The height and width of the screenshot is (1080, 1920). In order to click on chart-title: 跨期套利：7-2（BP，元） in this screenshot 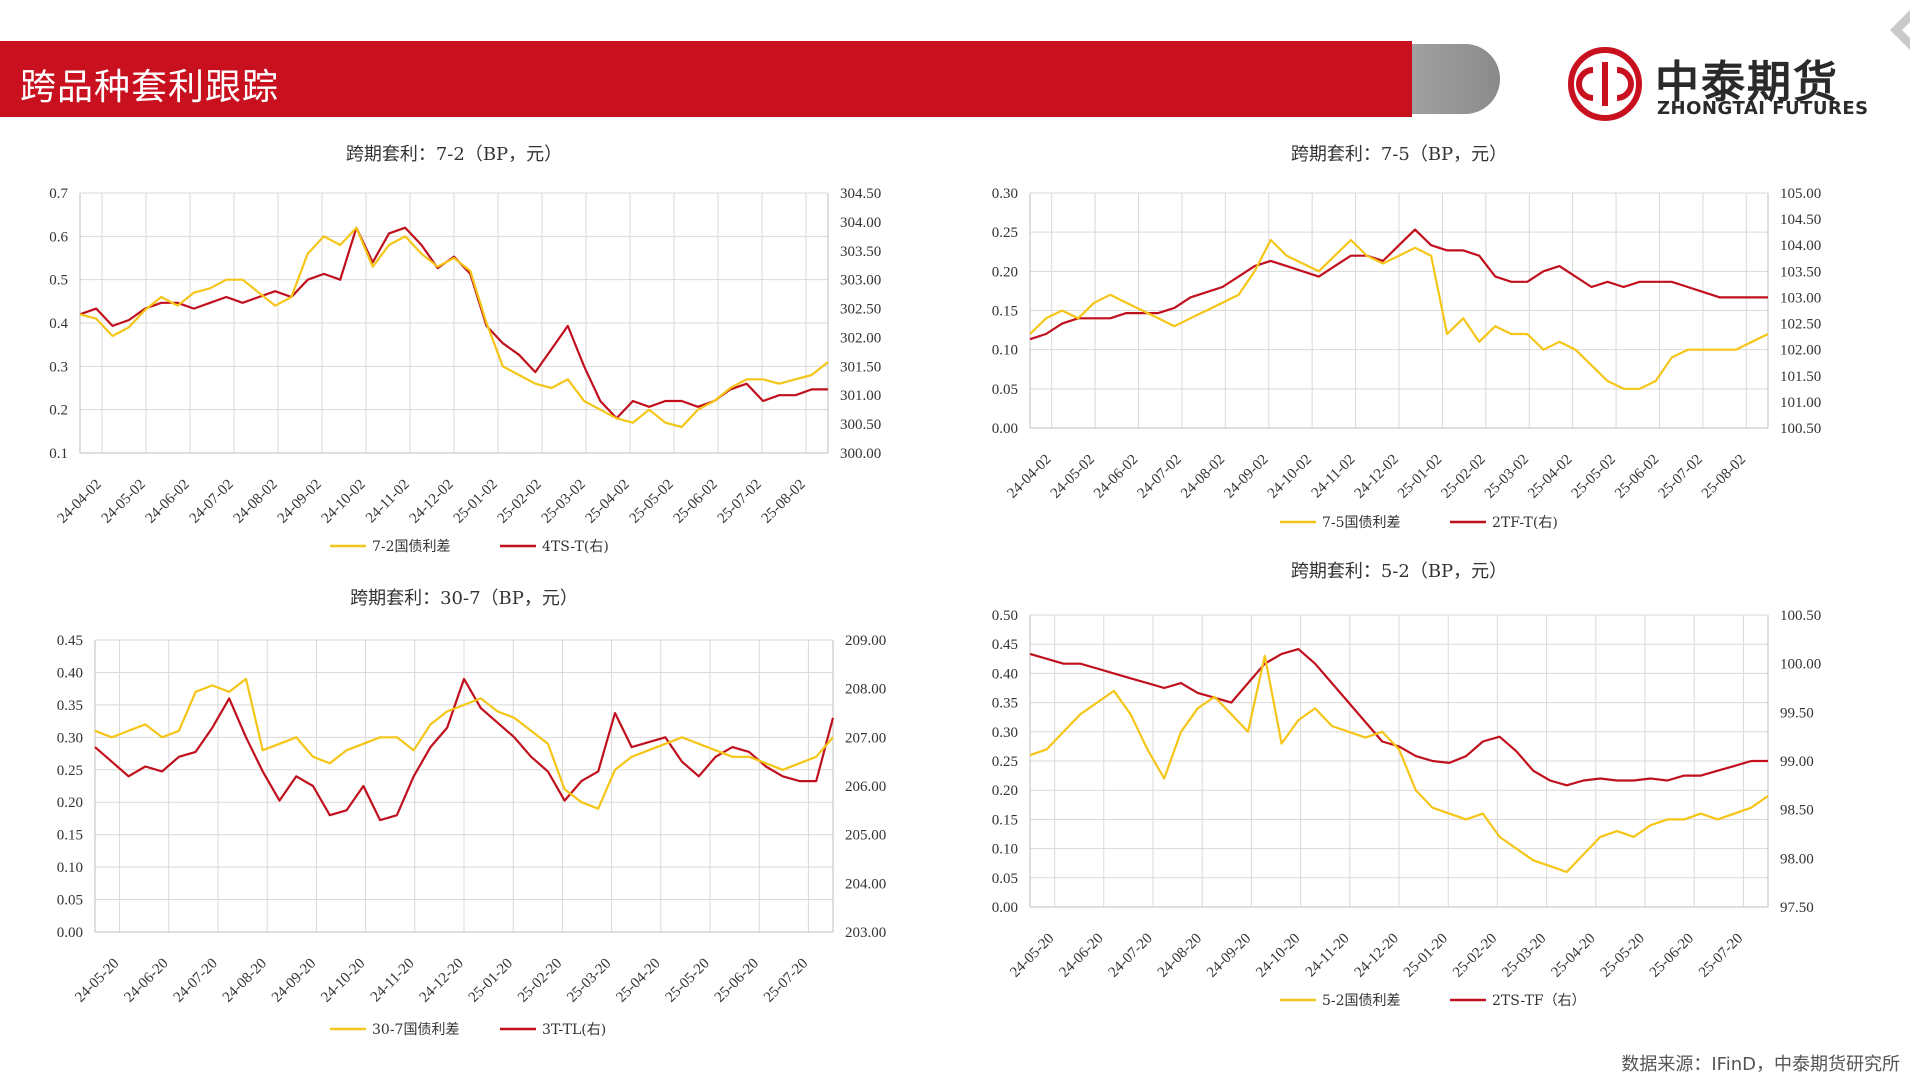, I will do `click(454, 154)`.